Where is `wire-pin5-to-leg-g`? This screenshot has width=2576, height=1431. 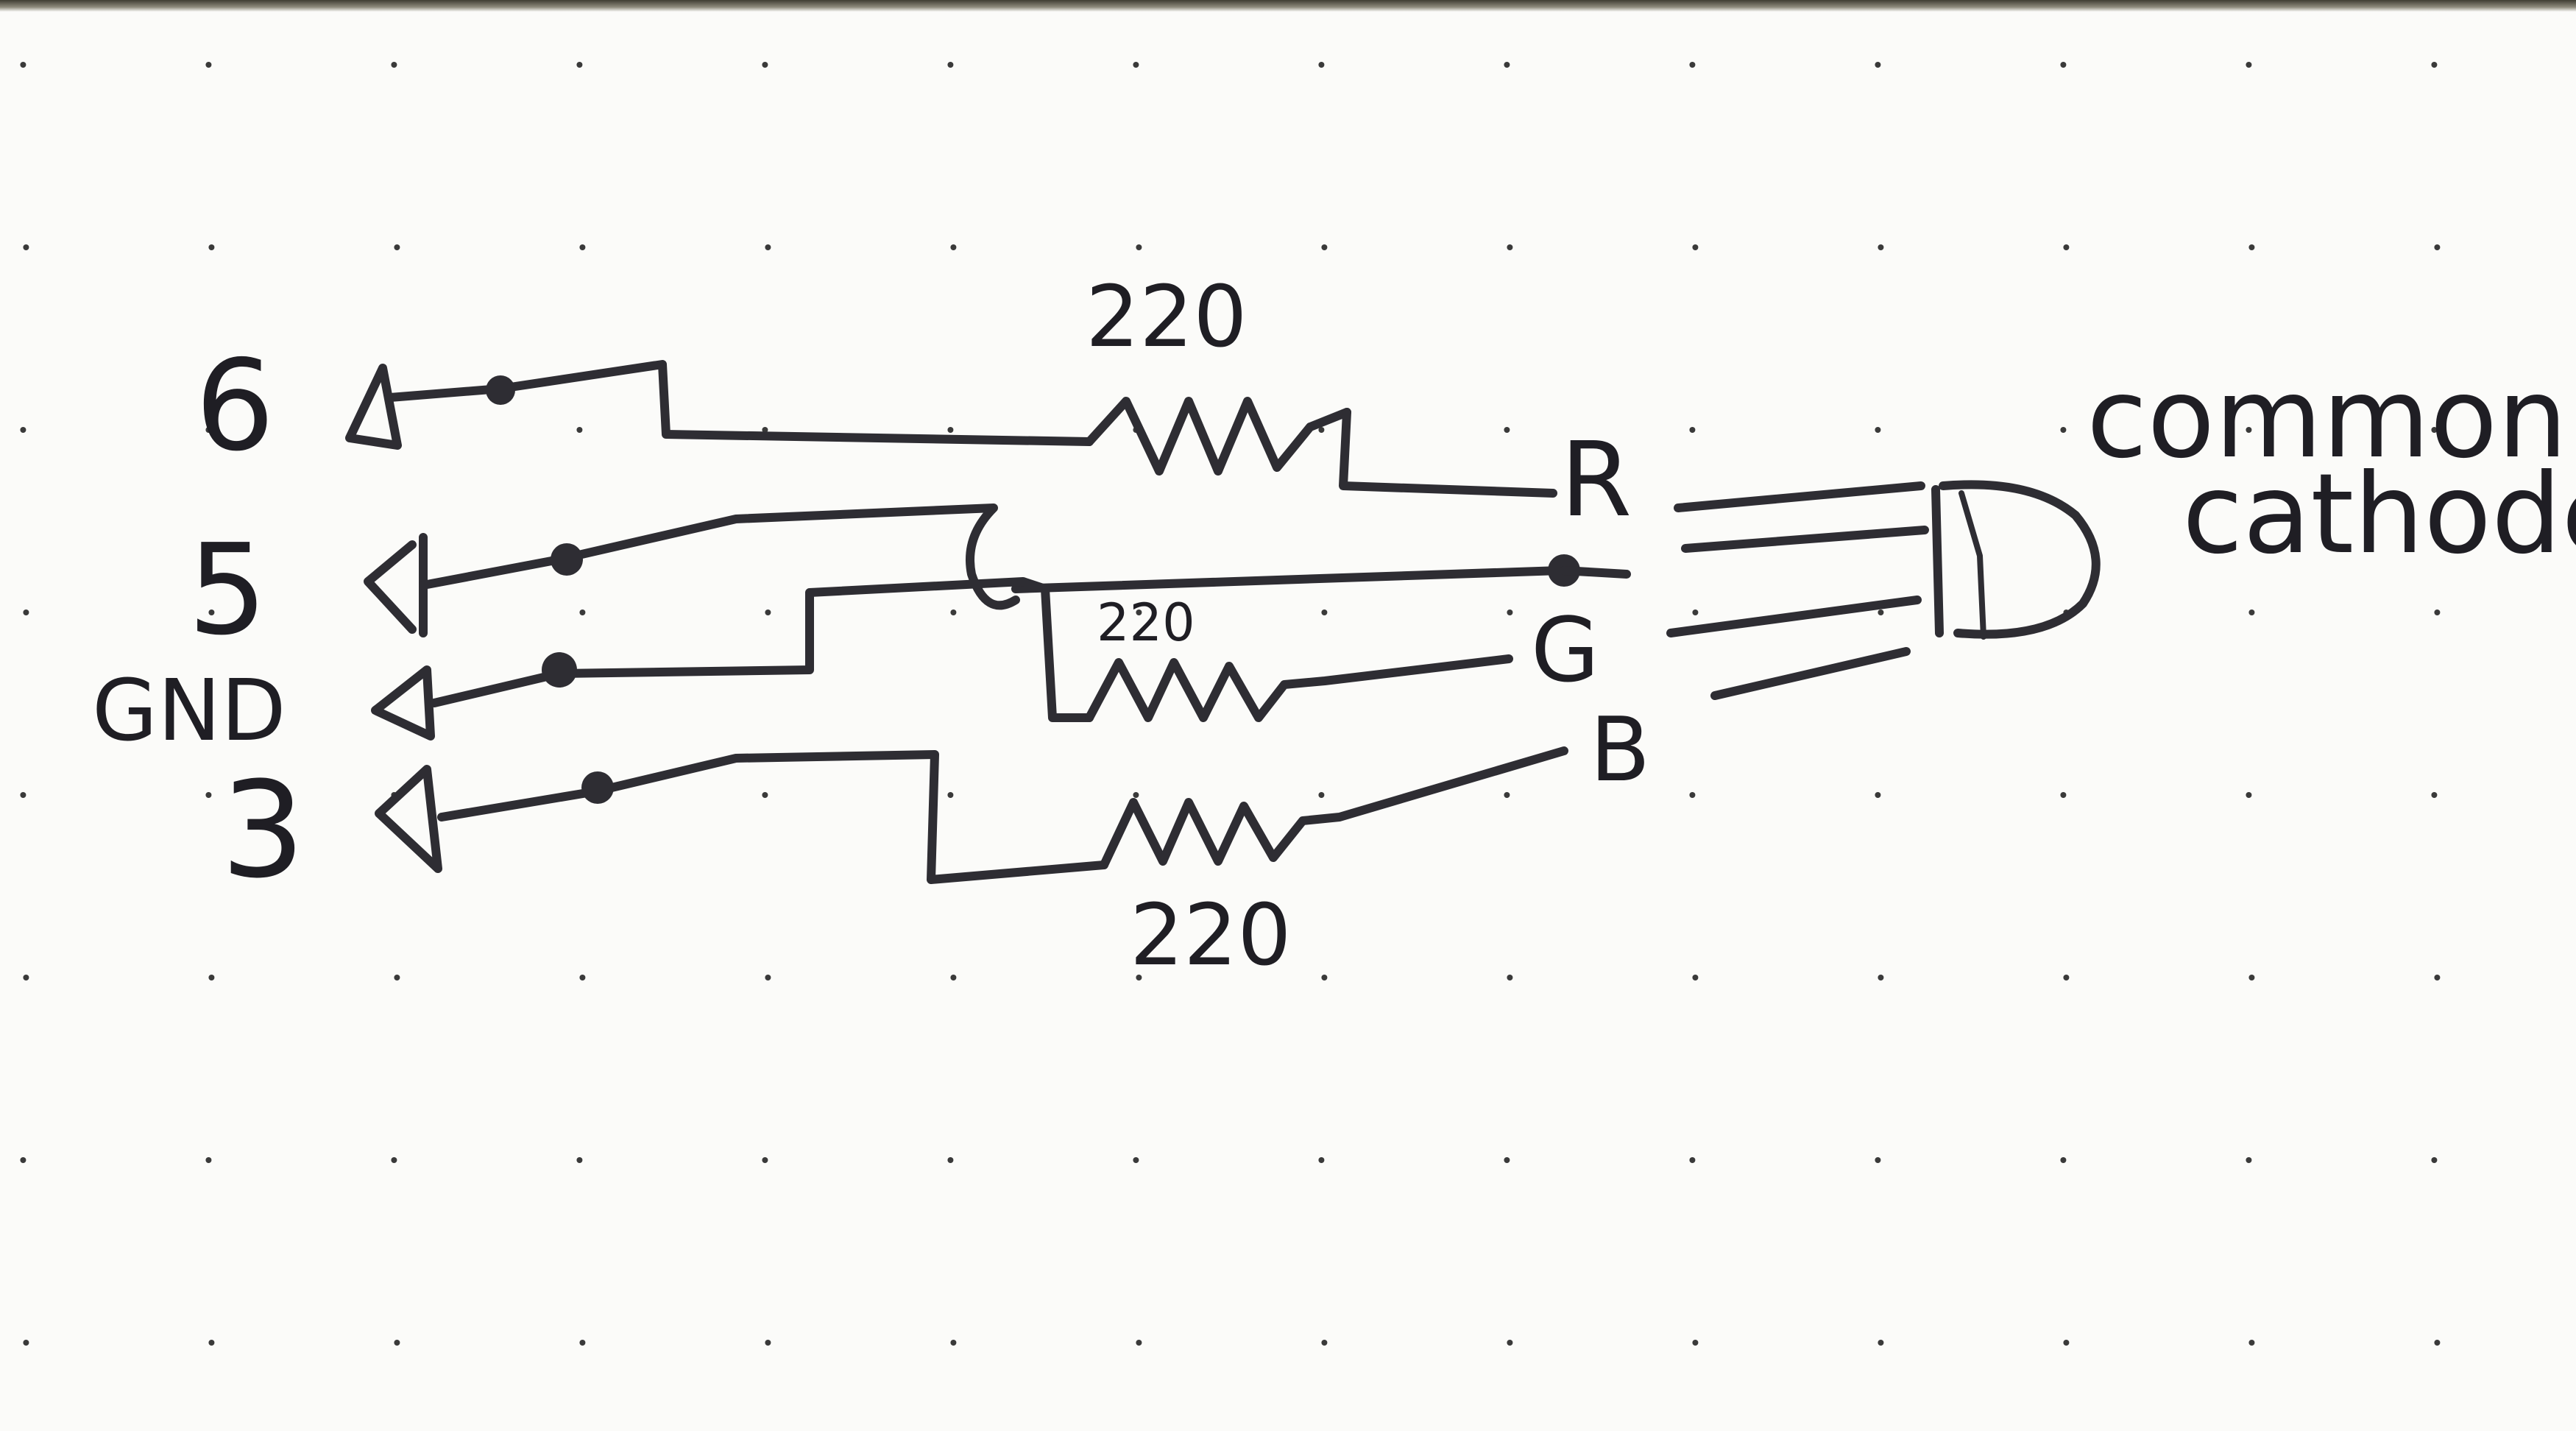 wire-pin5-to-leg-g is located at coordinates (1025, 557).